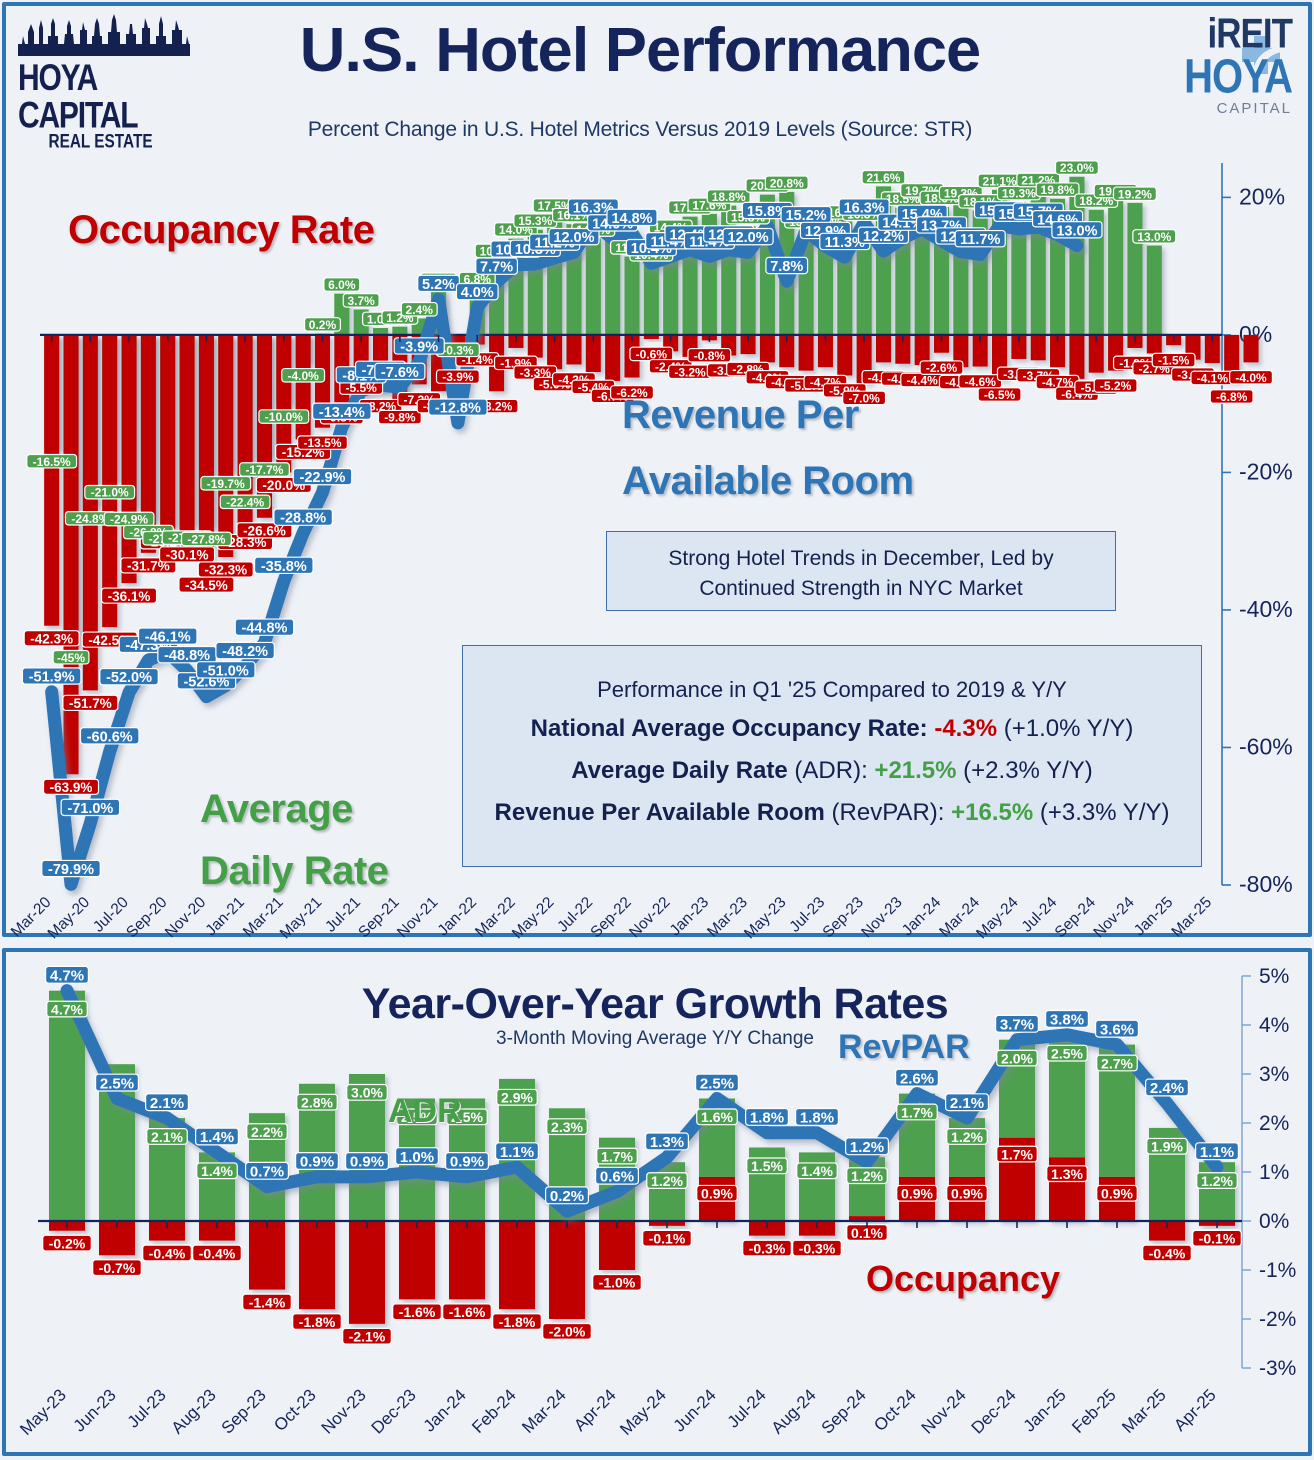 The image size is (1314, 1460). I want to click on yoy-adr-data-label: 1.9%, so click(1167, 1146).